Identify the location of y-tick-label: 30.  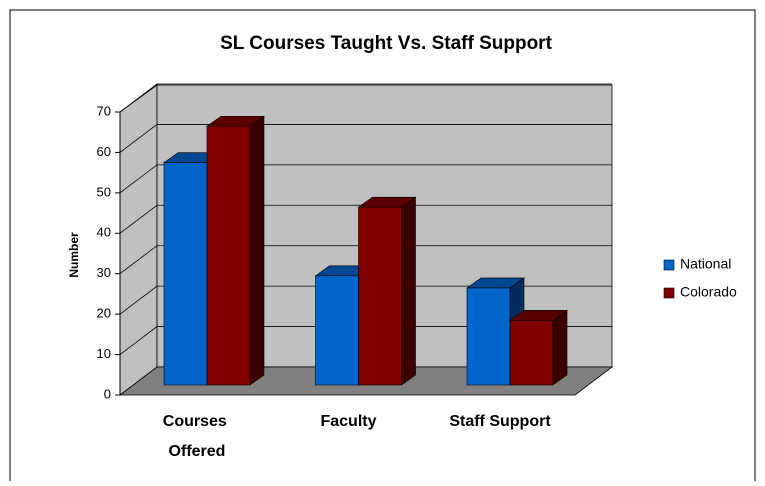
(104, 272).